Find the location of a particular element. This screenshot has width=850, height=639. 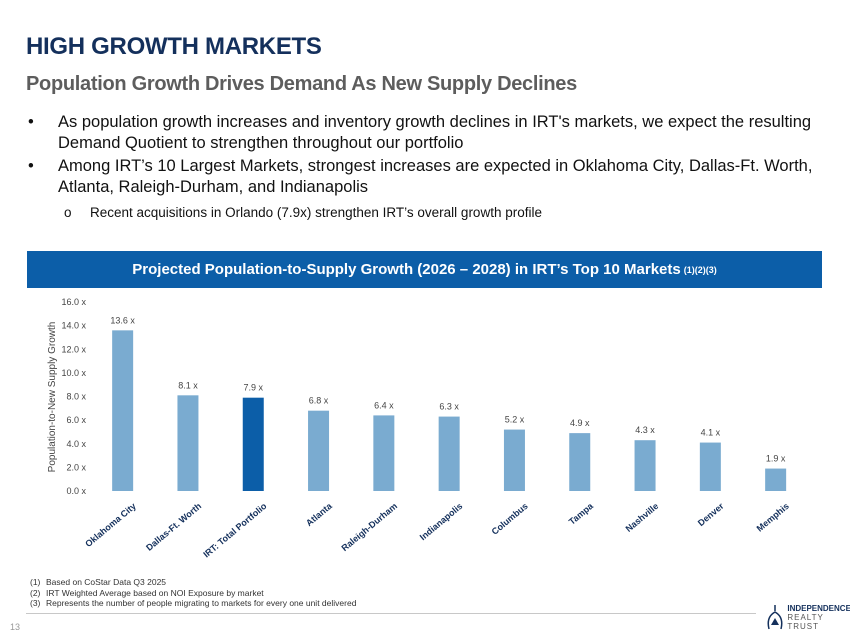

x-tick-label: Oklahoma City is located at coordinates (110, 525).